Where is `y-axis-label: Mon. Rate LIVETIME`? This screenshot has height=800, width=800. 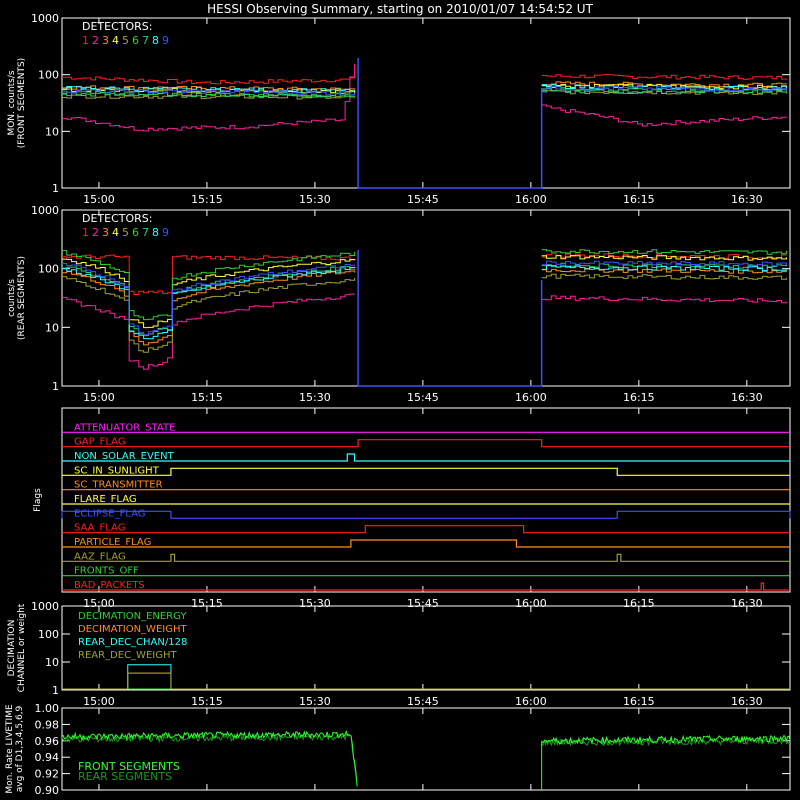 y-axis-label: Mon. Rate LIVETIME is located at coordinates (10, 749).